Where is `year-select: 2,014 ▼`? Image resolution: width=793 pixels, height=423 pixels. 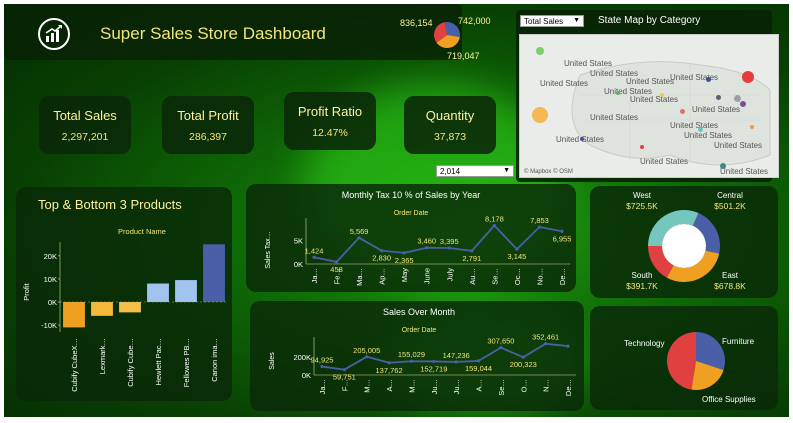 year-select: 2,014 ▼ is located at coordinates (475, 171).